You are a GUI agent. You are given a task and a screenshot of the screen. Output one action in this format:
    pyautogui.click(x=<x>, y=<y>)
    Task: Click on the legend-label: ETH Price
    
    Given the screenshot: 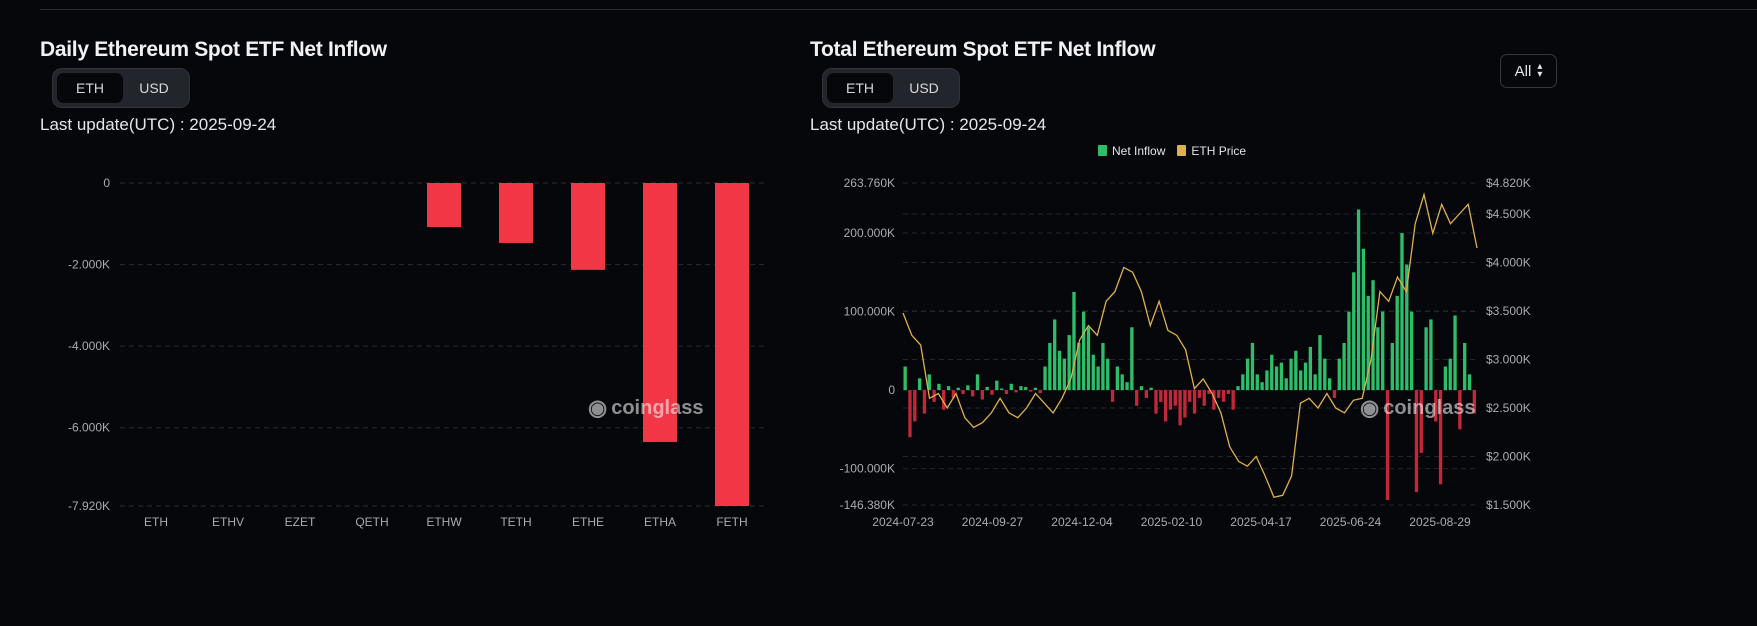 What is the action you would take?
    pyautogui.click(x=1219, y=151)
    